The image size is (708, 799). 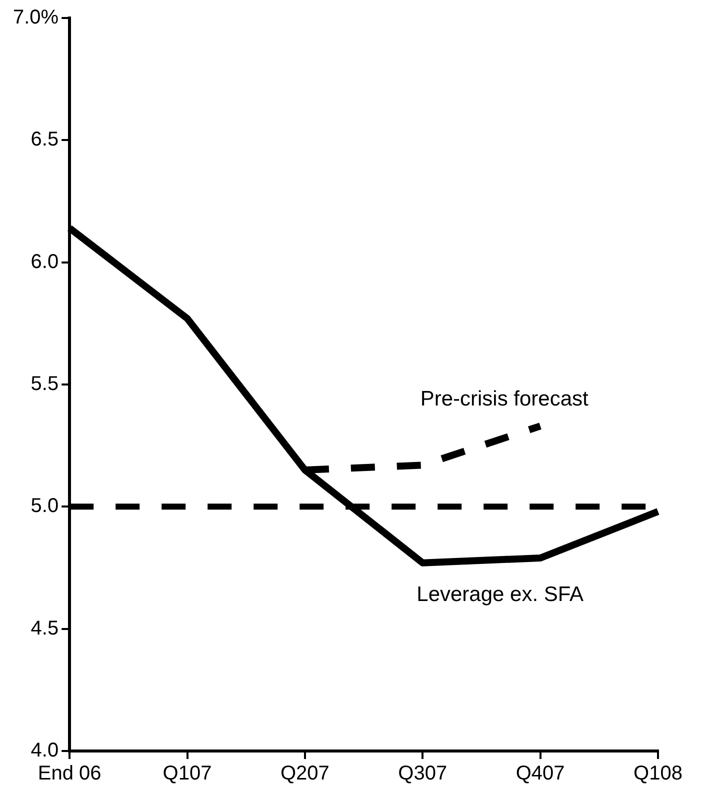 I want to click on series-label: Pre-crisis forecast, so click(x=504, y=398).